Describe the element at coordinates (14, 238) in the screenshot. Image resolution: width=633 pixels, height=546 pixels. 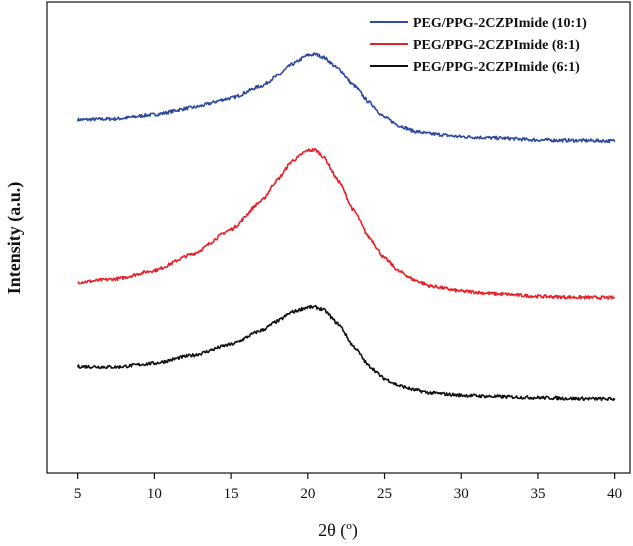
I see `y-axis-label: Intensity (a.u.)` at that location.